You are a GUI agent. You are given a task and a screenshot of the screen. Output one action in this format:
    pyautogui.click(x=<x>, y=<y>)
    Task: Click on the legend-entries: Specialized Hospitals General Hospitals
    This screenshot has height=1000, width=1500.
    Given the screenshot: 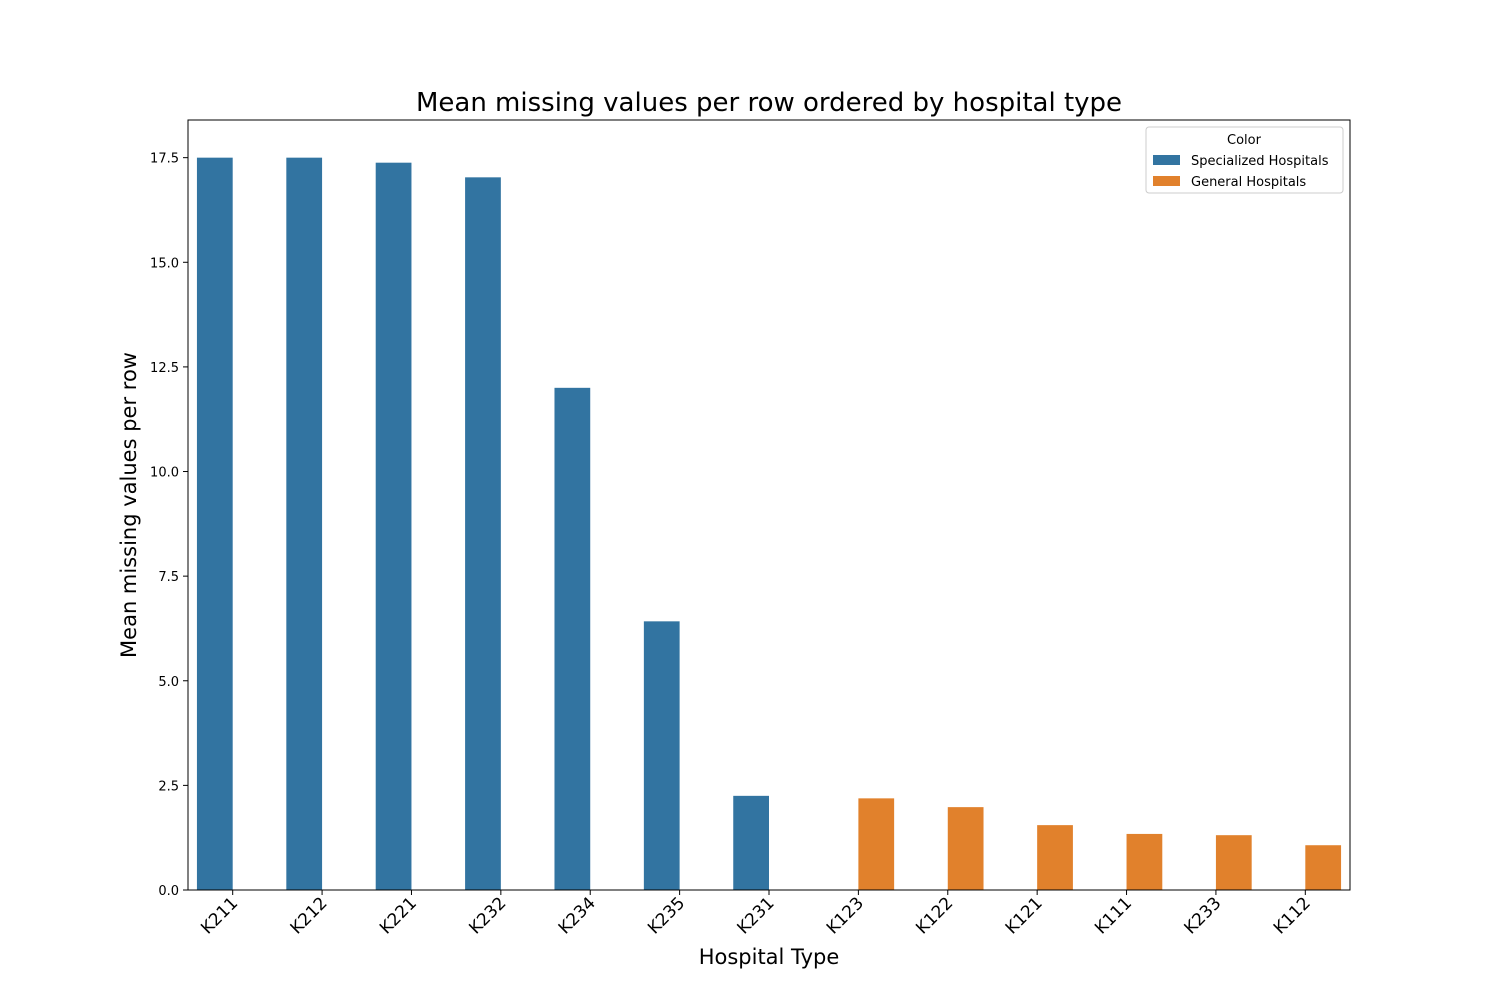 What is the action you would take?
    pyautogui.click(x=1241, y=172)
    